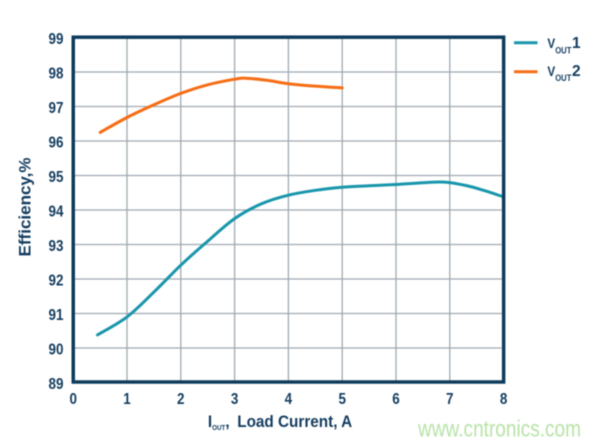  I want to click on svg-text: 7, so click(449, 399).